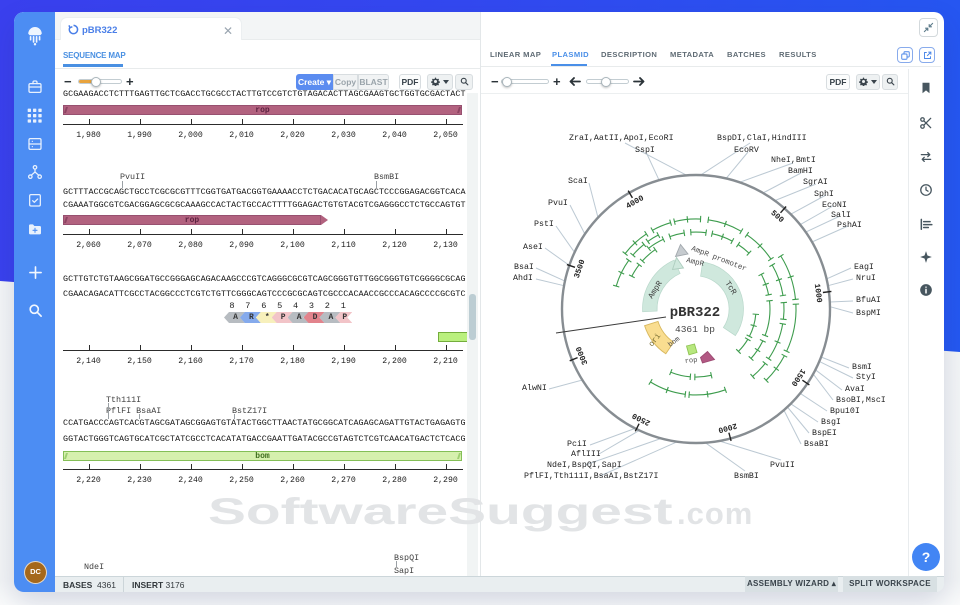  Describe the element at coordinates (533, 247) in the screenshot. I see `svg-text: AseI` at that location.